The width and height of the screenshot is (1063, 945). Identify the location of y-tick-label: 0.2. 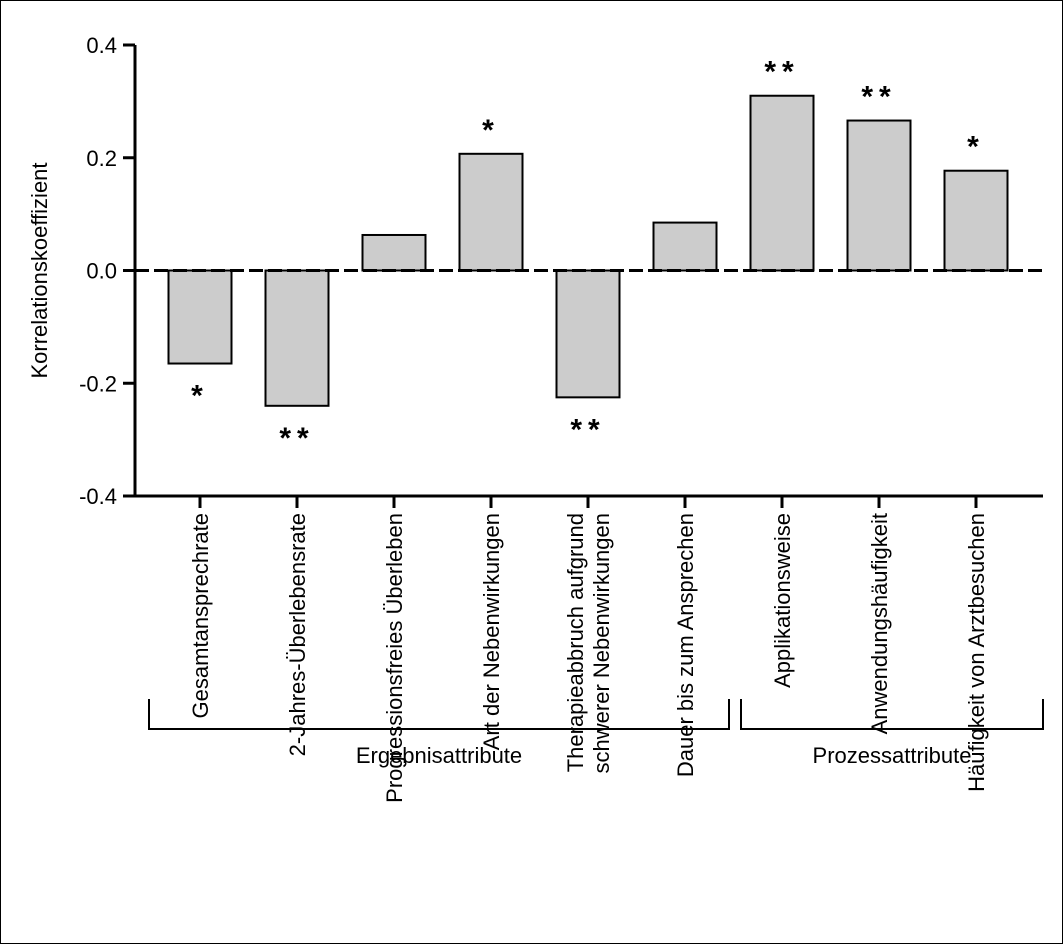
(101, 158).